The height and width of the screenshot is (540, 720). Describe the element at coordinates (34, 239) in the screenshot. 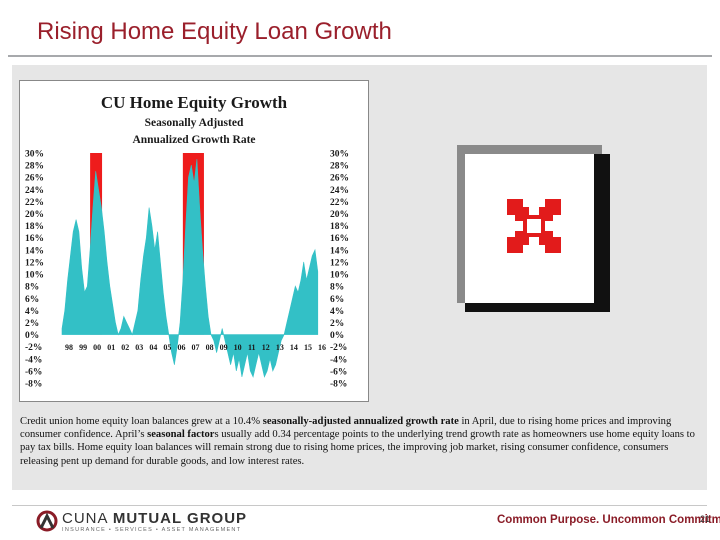

I see `y-tick-left-label: 16%` at that location.